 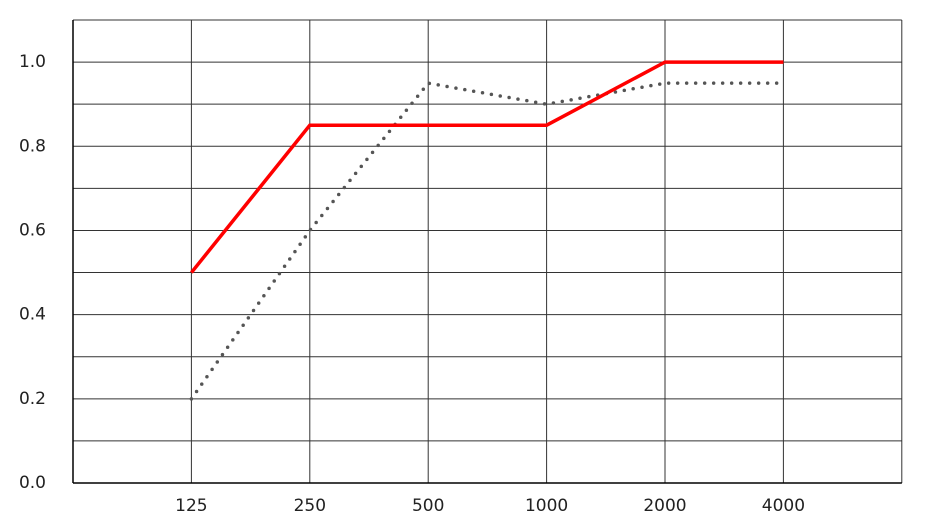 I want to click on y-tick-label: 0.4, so click(x=32, y=315).